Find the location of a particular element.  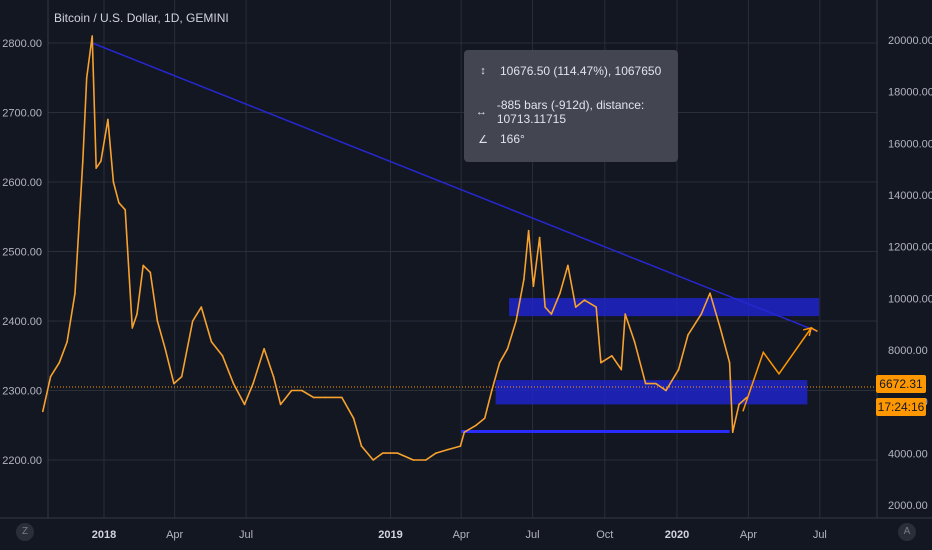

price-zone-rect is located at coordinates (664, 307).